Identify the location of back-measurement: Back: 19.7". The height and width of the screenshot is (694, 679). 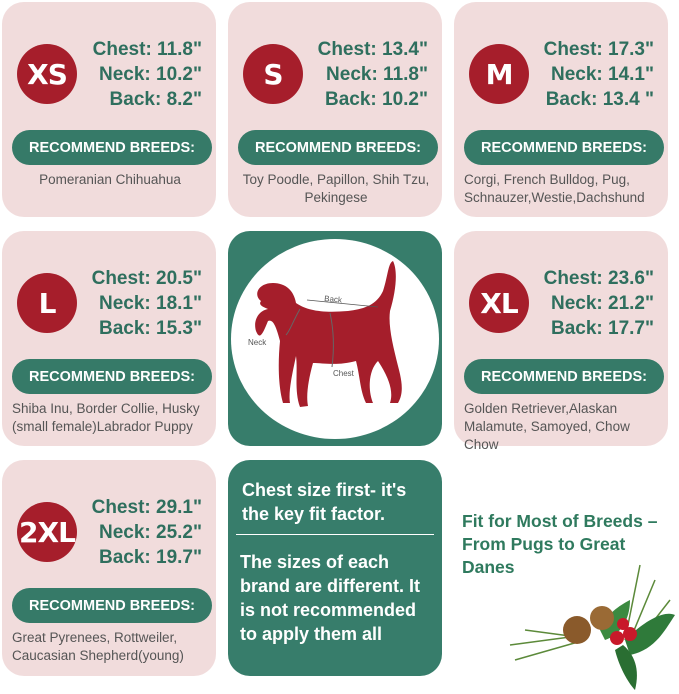
(150, 557).